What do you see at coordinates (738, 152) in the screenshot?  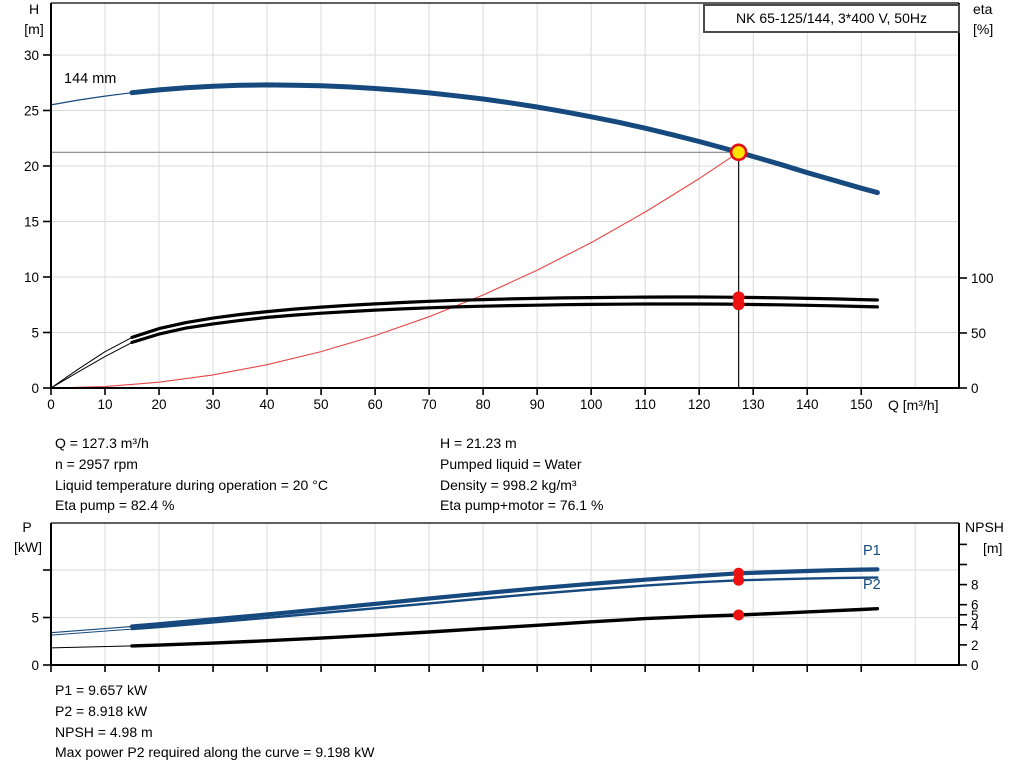 I see `duty-point` at bounding box center [738, 152].